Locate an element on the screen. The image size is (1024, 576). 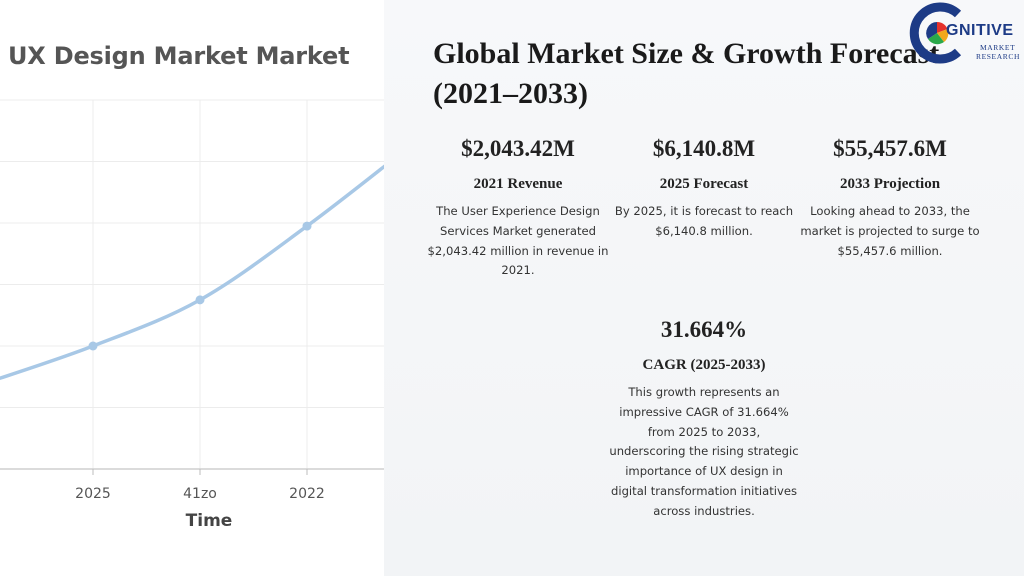
logo-wordmark: GNITIVE is located at coordinates (980, 30).